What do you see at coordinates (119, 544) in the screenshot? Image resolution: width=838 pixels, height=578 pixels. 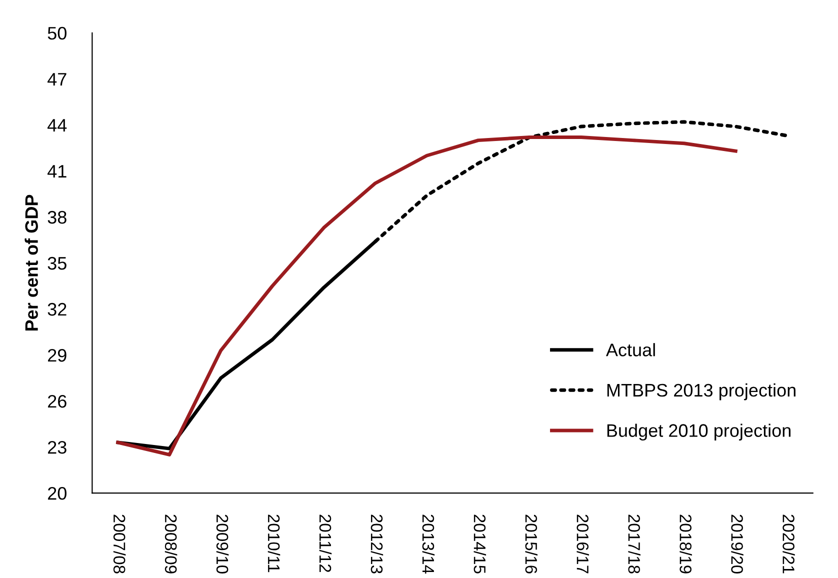 I see `x-tick-label: 2007/08` at bounding box center [119, 544].